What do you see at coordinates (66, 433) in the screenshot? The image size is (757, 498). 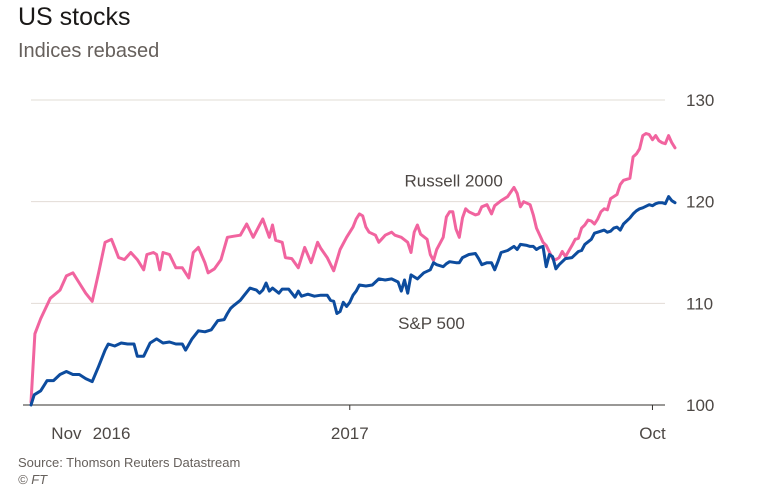 I see `x-tick-label-0: Nov` at bounding box center [66, 433].